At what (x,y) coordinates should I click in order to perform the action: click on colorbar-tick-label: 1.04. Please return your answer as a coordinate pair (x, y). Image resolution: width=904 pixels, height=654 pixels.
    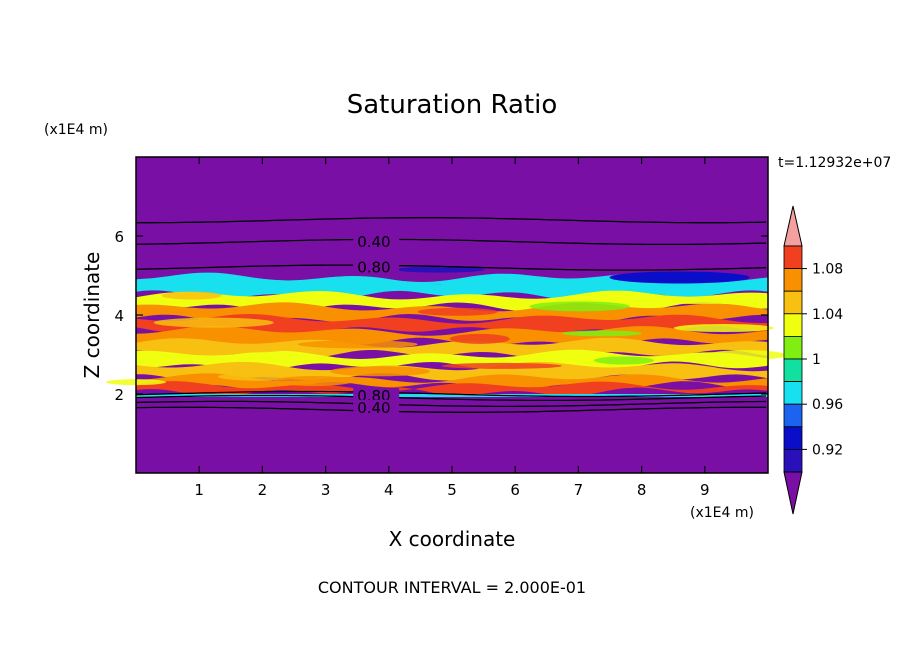
    Looking at the image, I should click on (827, 315).